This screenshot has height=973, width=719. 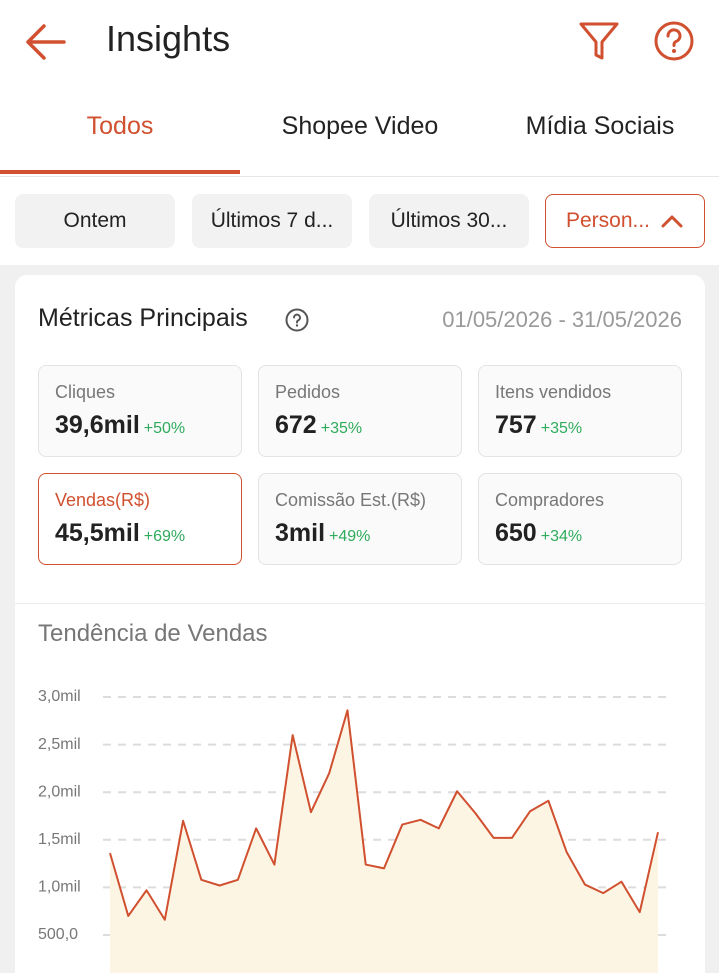 I want to click on metric-value: 3mil, so click(x=300, y=533).